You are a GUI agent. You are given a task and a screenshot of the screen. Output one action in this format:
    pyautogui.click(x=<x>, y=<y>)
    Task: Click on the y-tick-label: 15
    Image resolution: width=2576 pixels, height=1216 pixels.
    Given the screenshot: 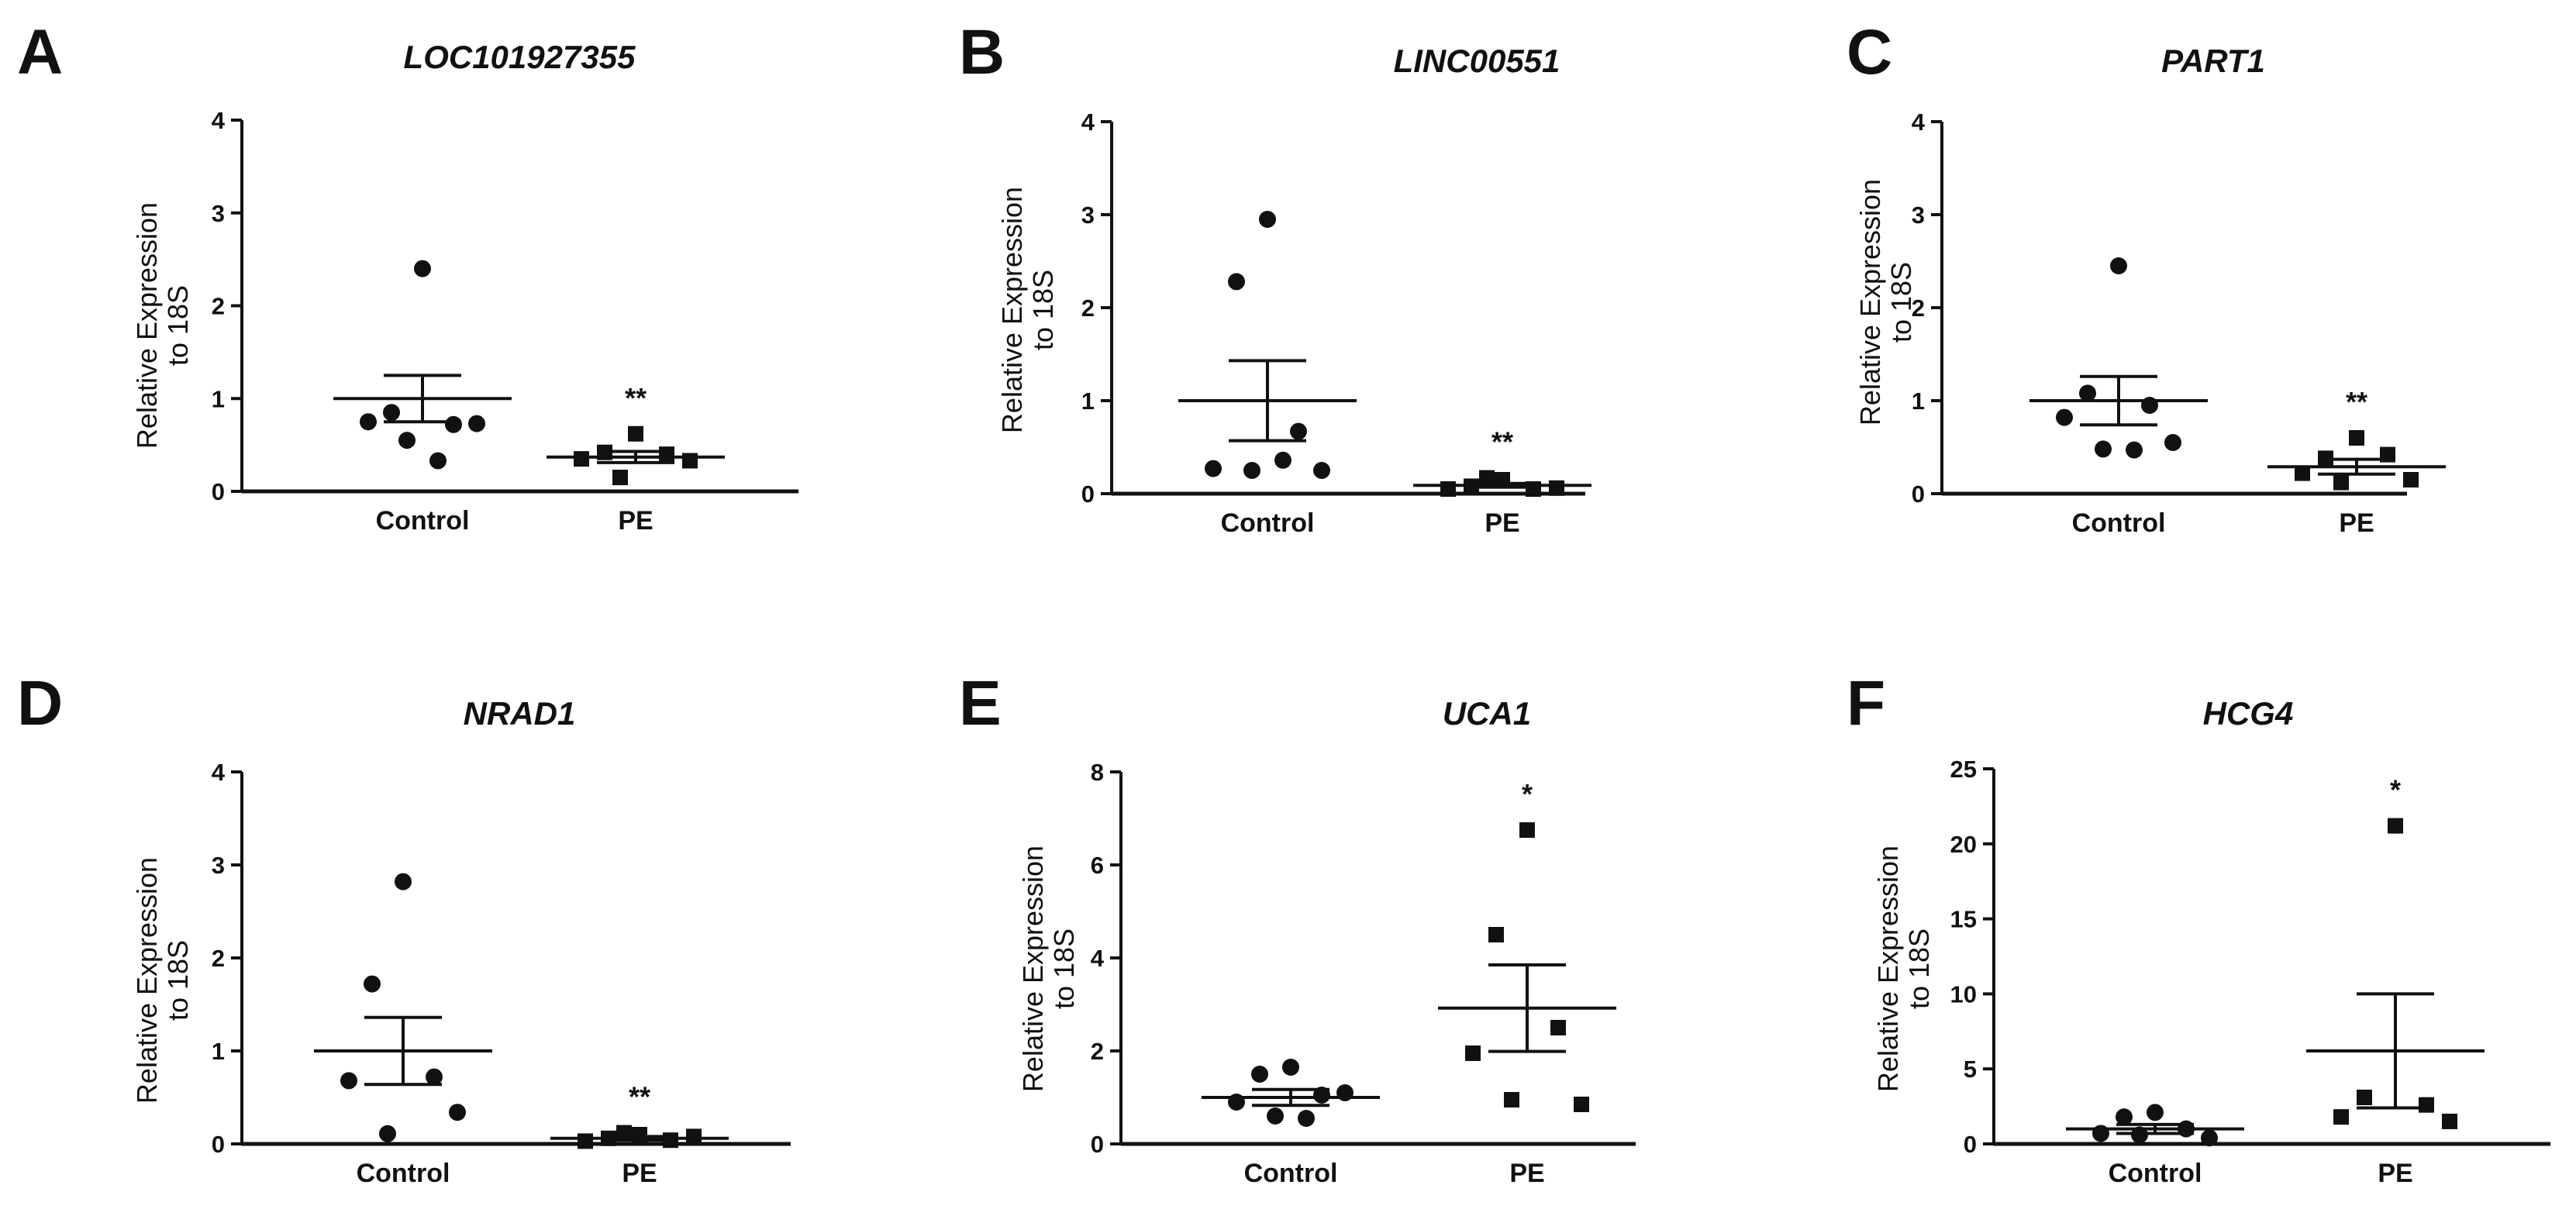 What is the action you would take?
    pyautogui.click(x=1963, y=919)
    